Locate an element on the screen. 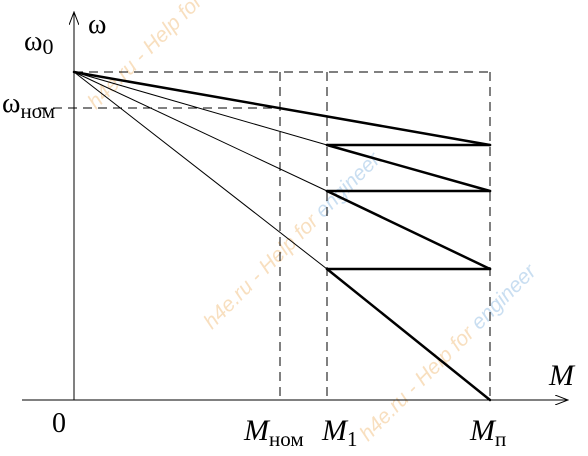 The height and width of the screenshot is (456, 588). natural-characteristic is located at coordinates (282, 108).